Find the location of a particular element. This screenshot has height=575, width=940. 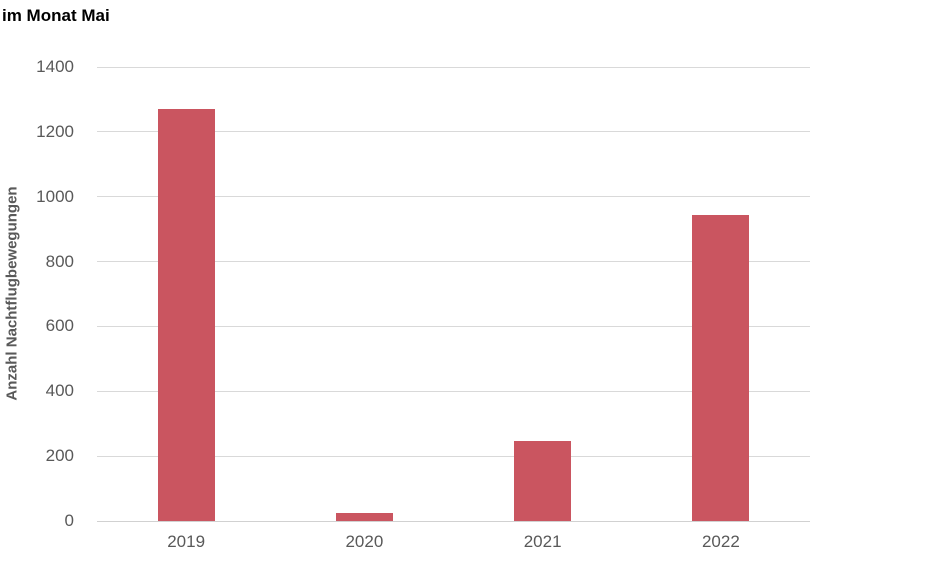

x-tick-label-2021: 2021 is located at coordinates (542, 541).